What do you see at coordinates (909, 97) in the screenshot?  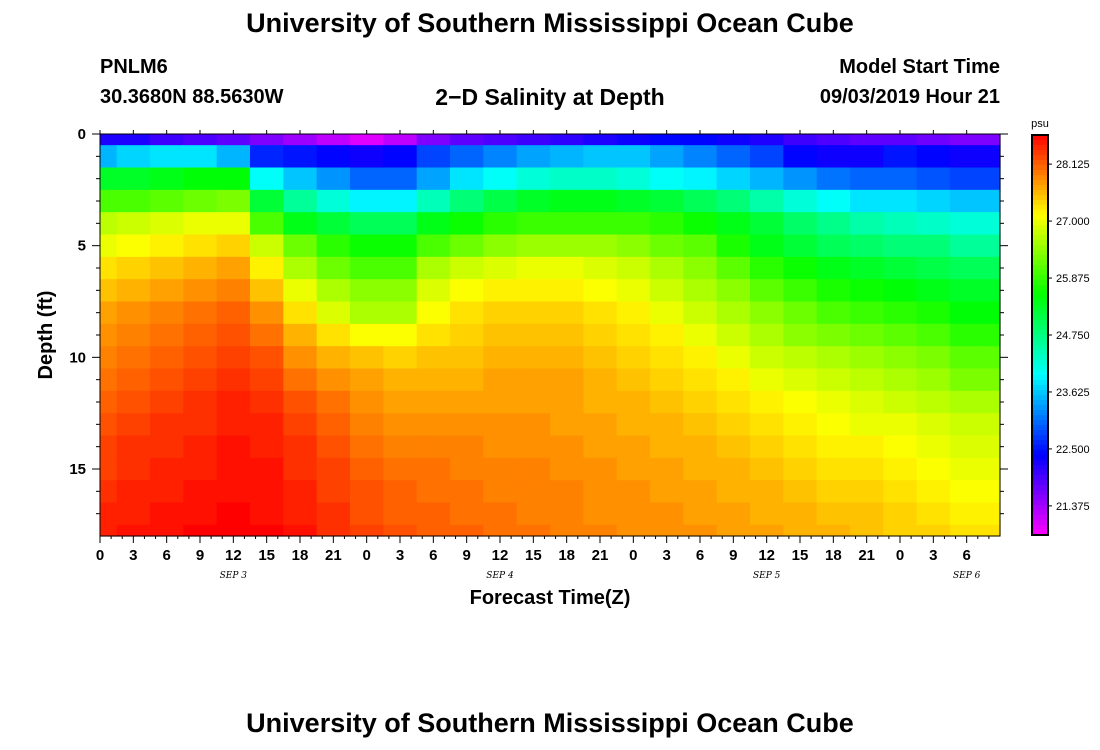 I see `model-start-value: 09/03/2019 Hour 21` at bounding box center [909, 97].